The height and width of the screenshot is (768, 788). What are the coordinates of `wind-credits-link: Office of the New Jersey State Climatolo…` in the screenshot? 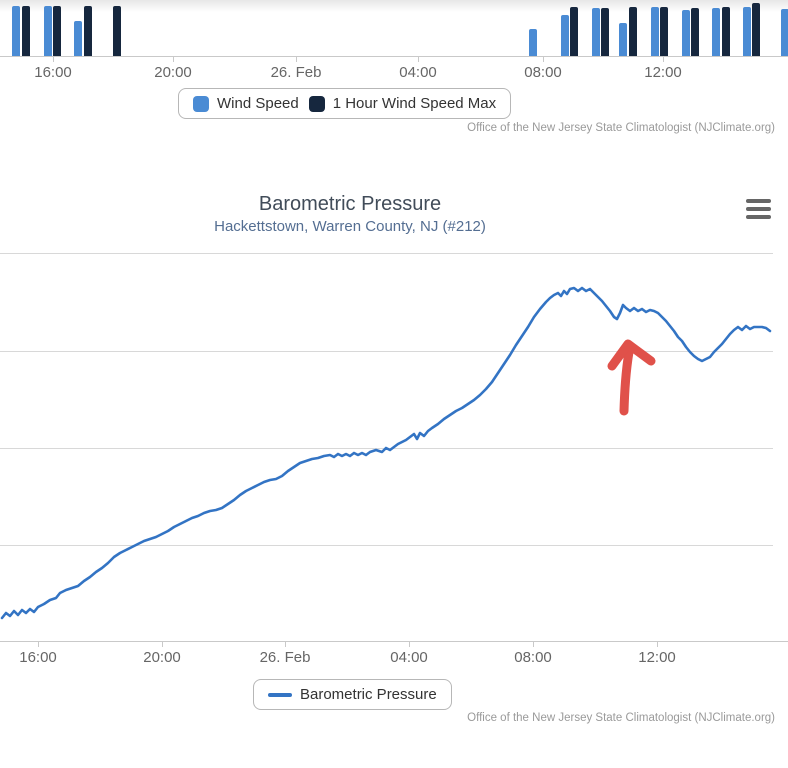 It's located at (621, 128).